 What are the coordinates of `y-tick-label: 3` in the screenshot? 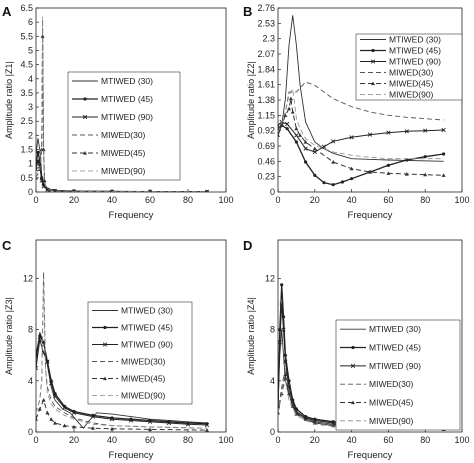 It's located at (30, 107).